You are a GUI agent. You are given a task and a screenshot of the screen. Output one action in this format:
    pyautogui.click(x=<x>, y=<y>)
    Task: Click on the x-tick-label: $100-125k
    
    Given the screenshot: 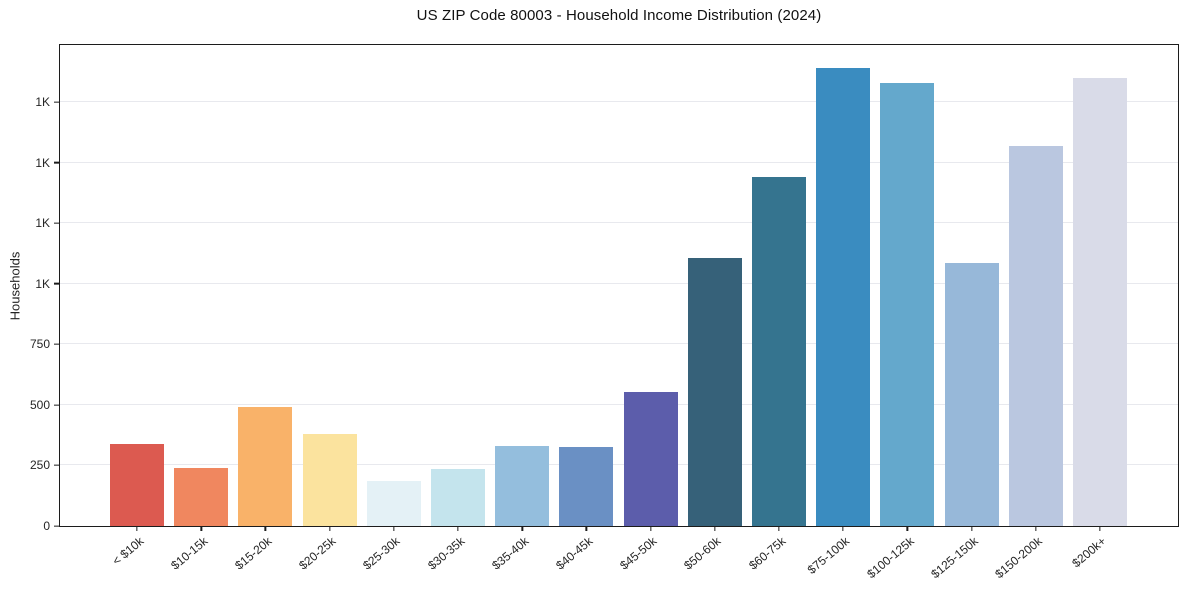 What is the action you would take?
    pyautogui.click(x=890, y=558)
    